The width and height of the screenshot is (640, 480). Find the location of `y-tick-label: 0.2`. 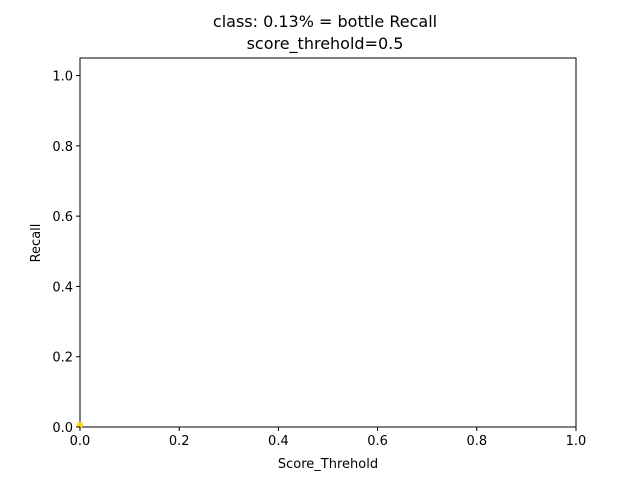

y-tick-label: 0.2 is located at coordinates (62, 358).